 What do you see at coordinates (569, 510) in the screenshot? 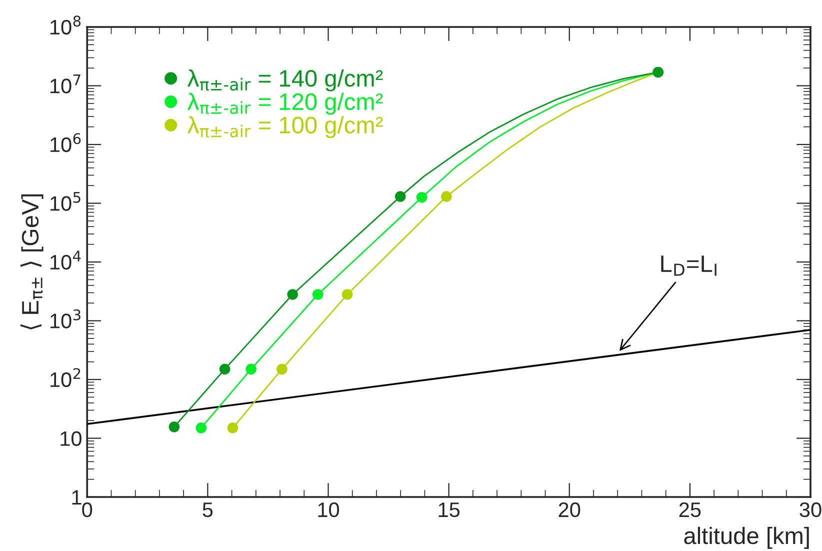
I see `x-tick-label: 20` at bounding box center [569, 510].